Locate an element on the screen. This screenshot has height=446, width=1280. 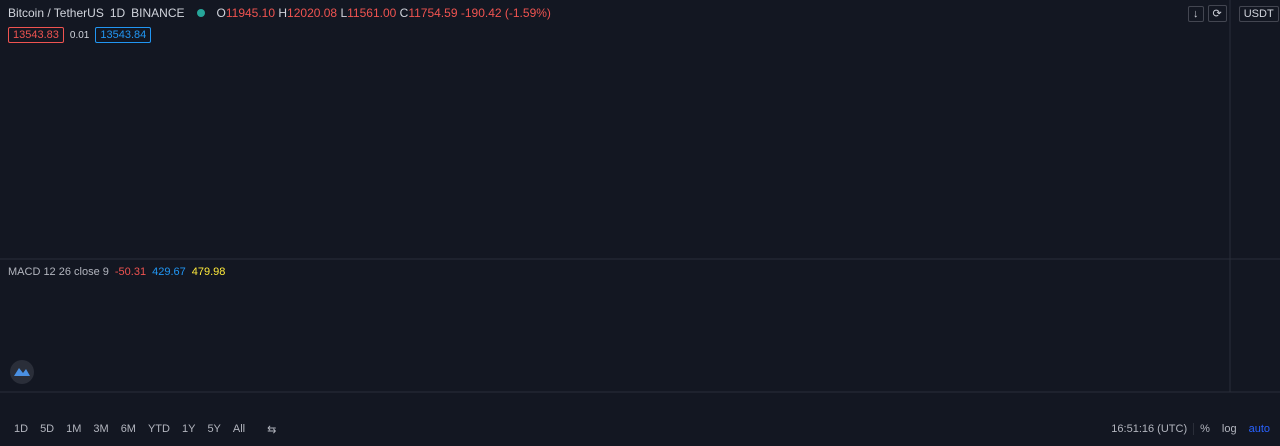
legend-value: 429.67 is located at coordinates (169, 272).